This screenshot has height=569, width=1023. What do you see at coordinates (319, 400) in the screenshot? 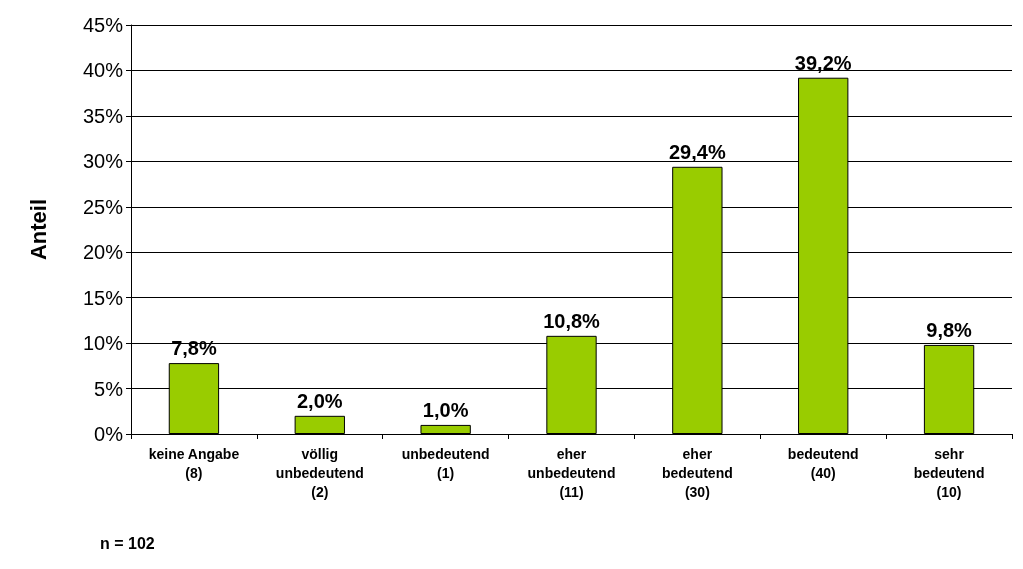
I see `data-label: 2,0%` at bounding box center [319, 400].